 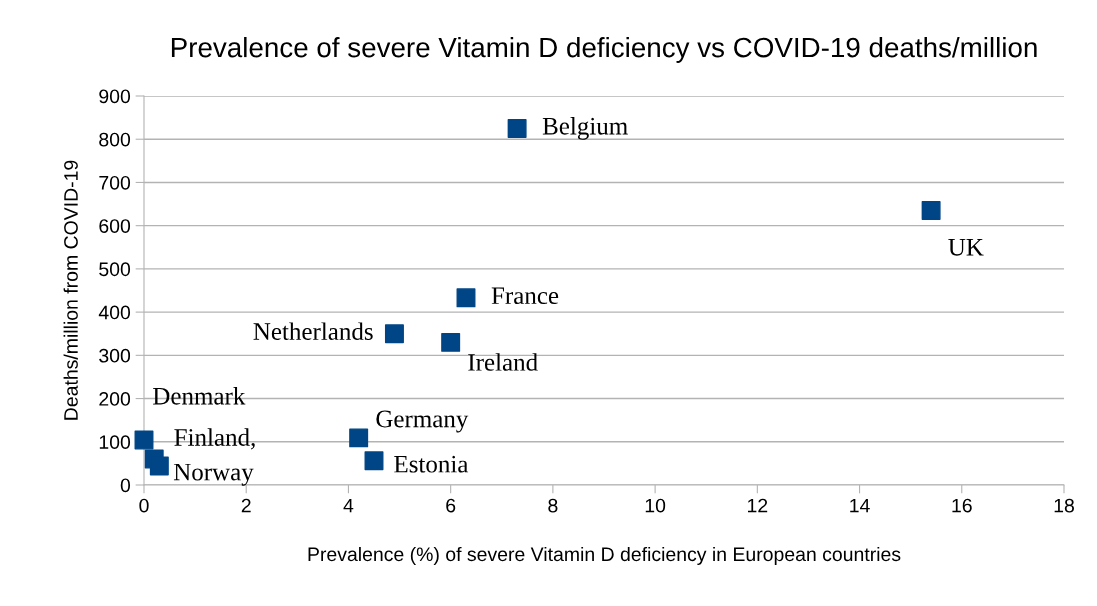 I want to click on x-tick-label: 18, so click(x=1064, y=505).